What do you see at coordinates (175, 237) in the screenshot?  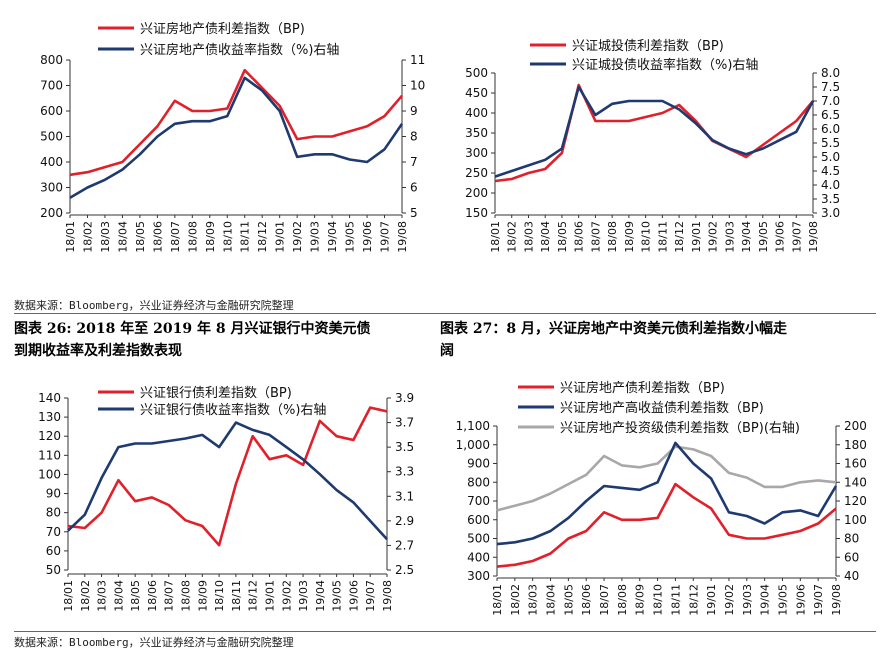 I see `chart-1-x-tick-label: 18/07` at bounding box center [175, 237].